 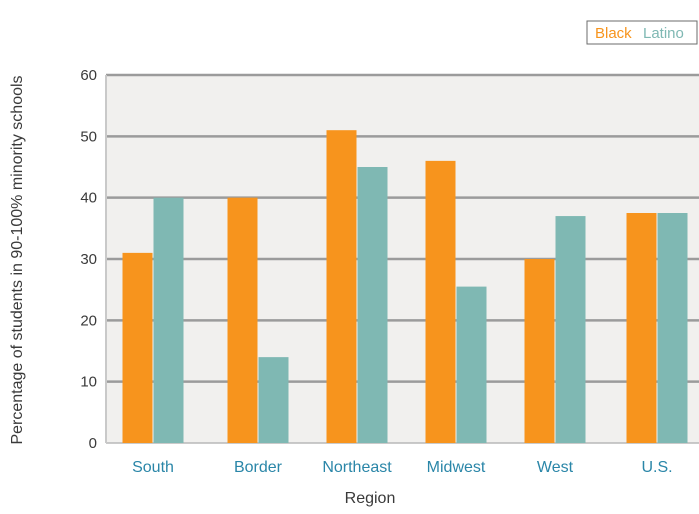 I want to click on bar-black-northeast, so click(x=341, y=286).